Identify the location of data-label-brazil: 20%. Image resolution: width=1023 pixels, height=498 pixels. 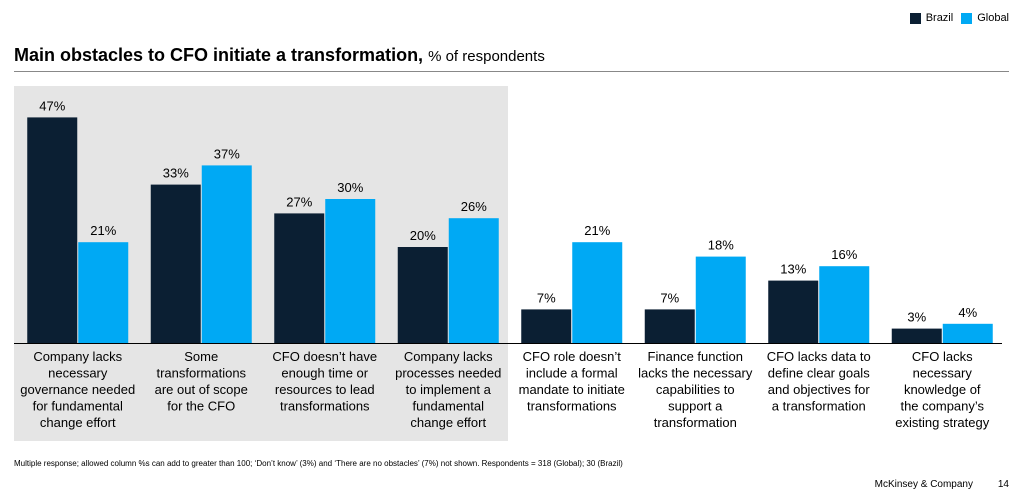
(423, 235).